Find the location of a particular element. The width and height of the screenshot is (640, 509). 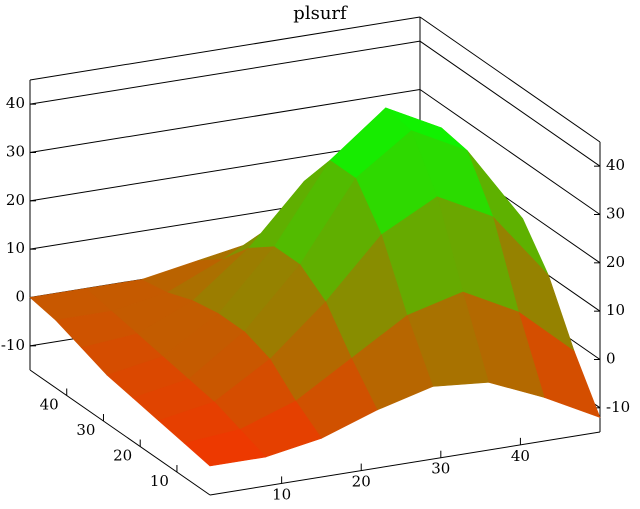

chart-title: plsurf is located at coordinates (320, 13).